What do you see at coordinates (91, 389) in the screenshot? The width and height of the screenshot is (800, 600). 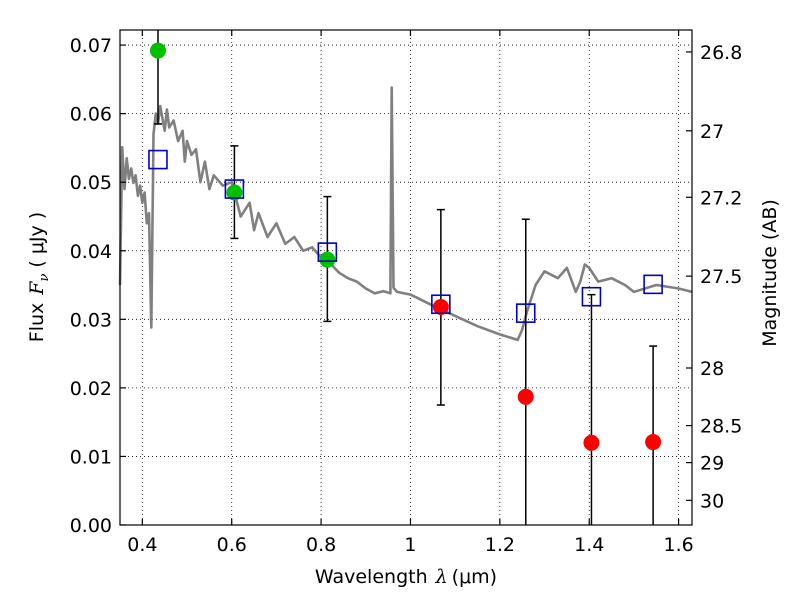 I see `y-tick-label: 0.02` at bounding box center [91, 389].